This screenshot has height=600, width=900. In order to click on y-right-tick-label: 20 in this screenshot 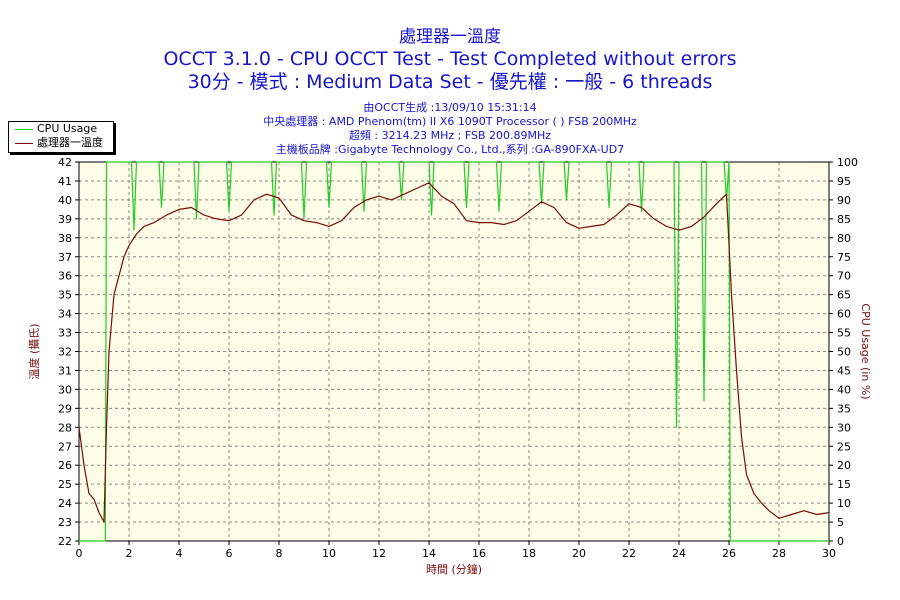, I will do `click(844, 465)`.